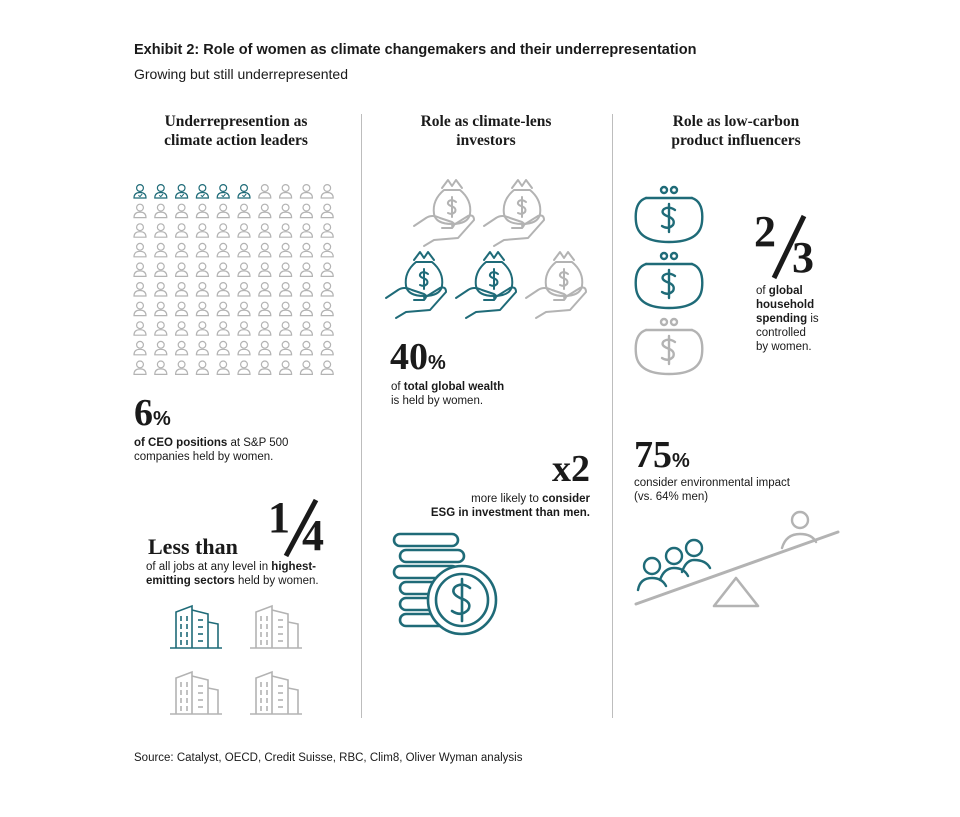  I want to click on coin-stack-icon, so click(445, 584).